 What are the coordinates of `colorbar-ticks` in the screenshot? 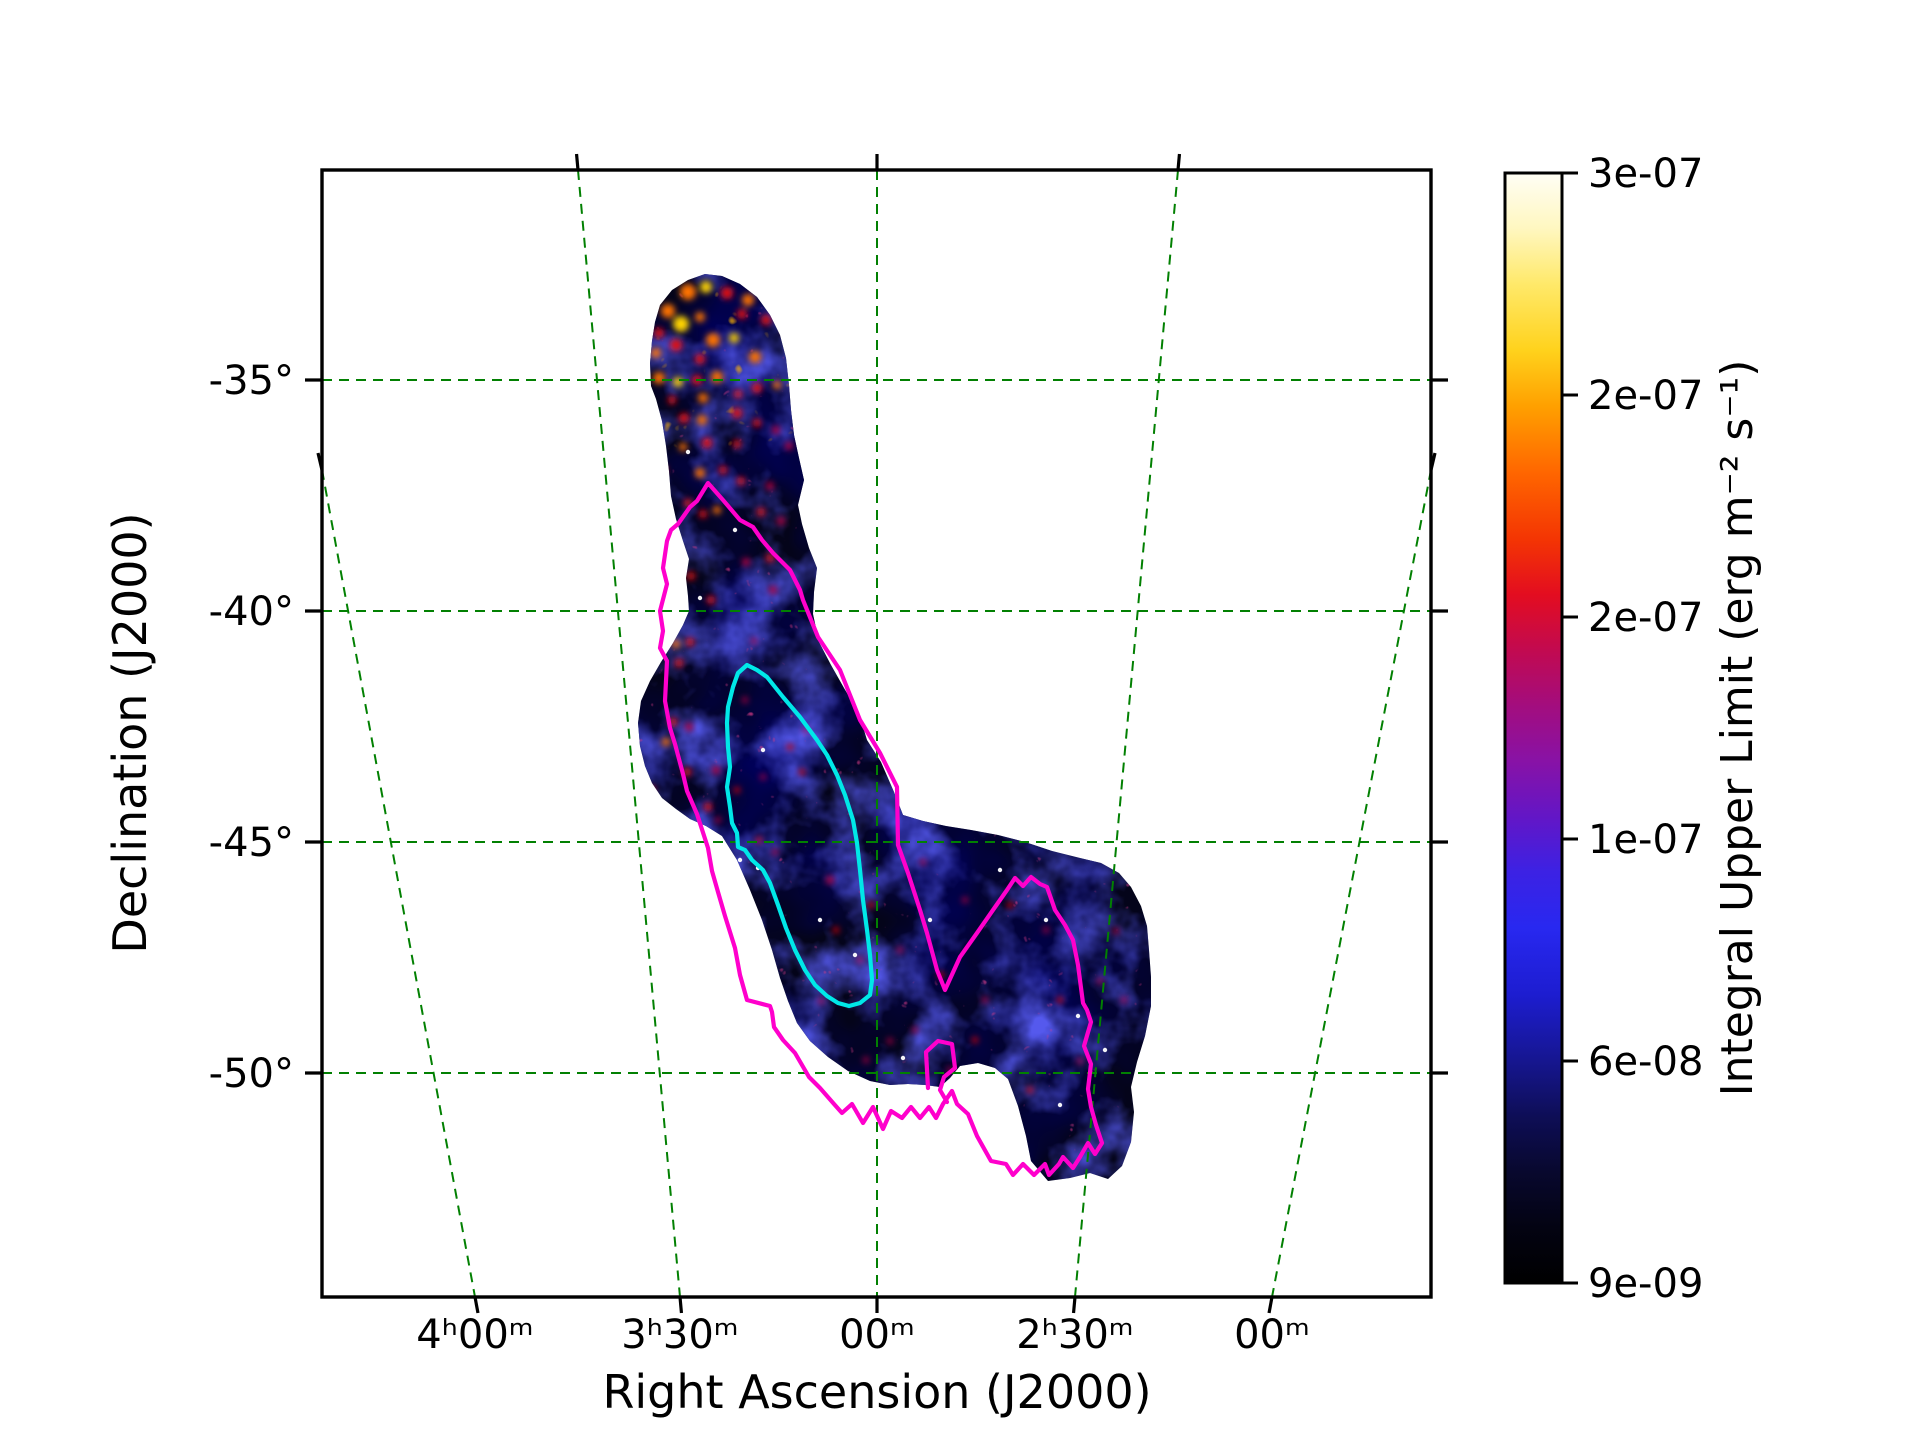 It's located at (1570, 728).